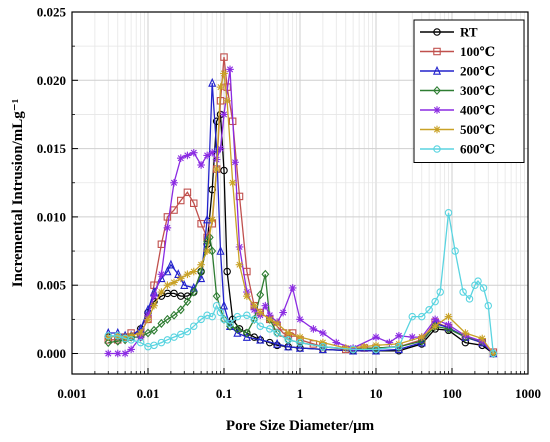  I want to click on legend-label: 400℃, so click(477, 110).